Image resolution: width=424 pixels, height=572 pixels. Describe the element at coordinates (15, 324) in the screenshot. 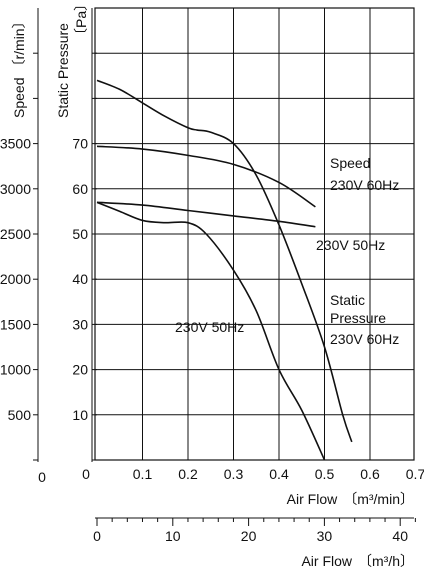

I see `speed-tick-label: 1500` at that location.